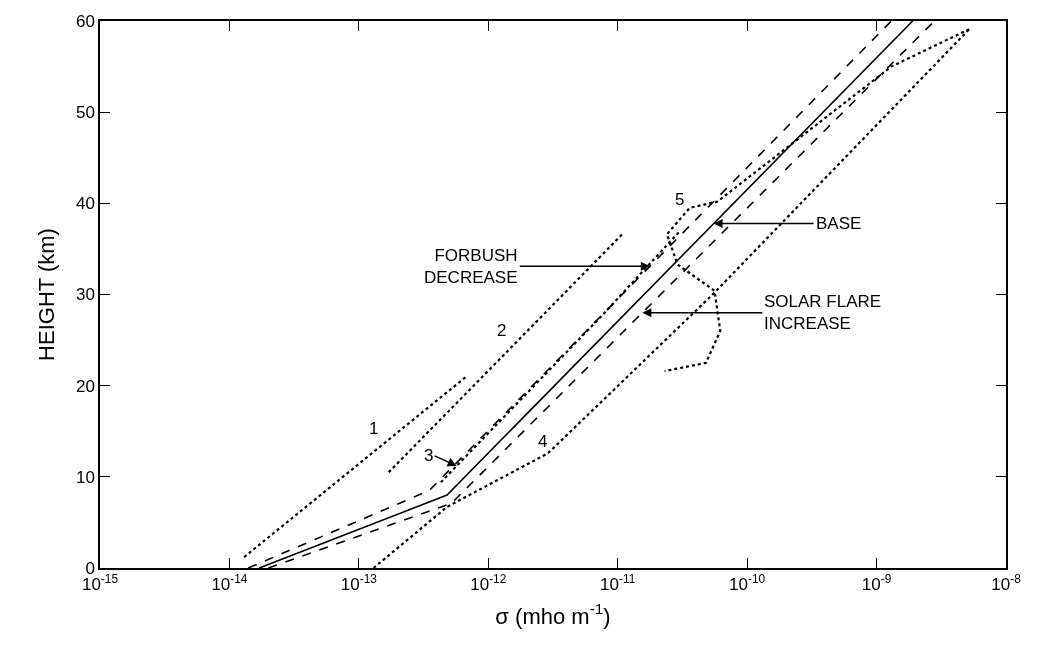 This screenshot has width=1040, height=648. Describe the element at coordinates (553, 614) in the screenshot. I see `x-axis-title: σ (mho m$^{-1}$)` at that location.